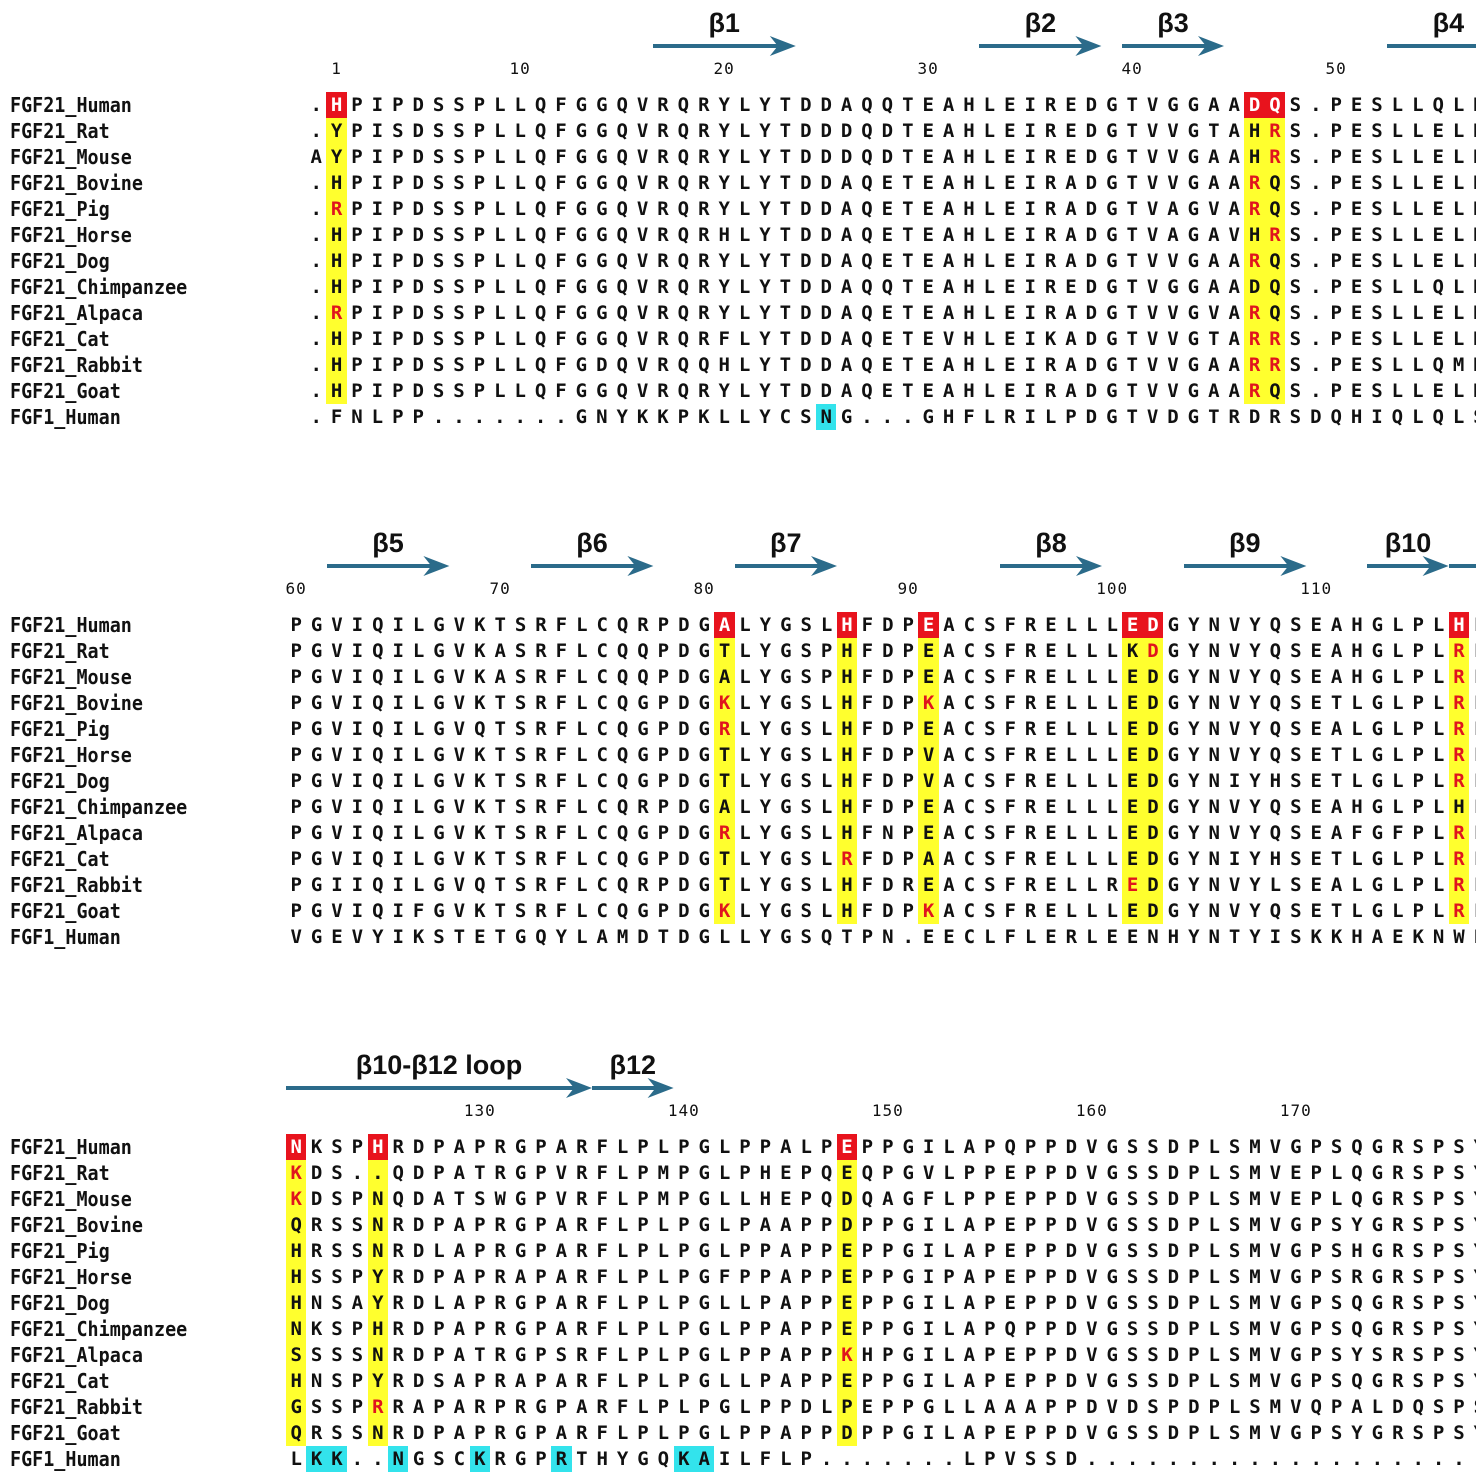 Image resolution: width=1476 pixels, height=1480 pixels. Describe the element at coordinates (1255, 1433) in the screenshot. I see `residue: M` at that location.